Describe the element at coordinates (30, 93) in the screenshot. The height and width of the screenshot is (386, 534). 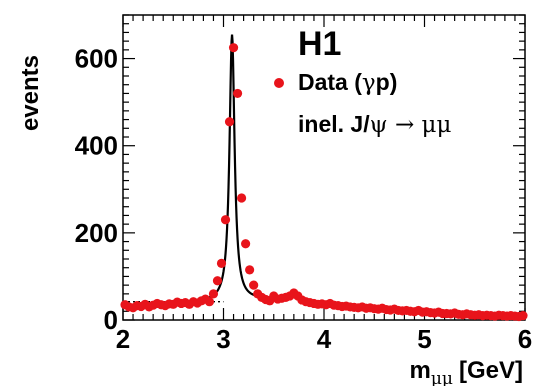
I see `y-axis-title: events` at that location.